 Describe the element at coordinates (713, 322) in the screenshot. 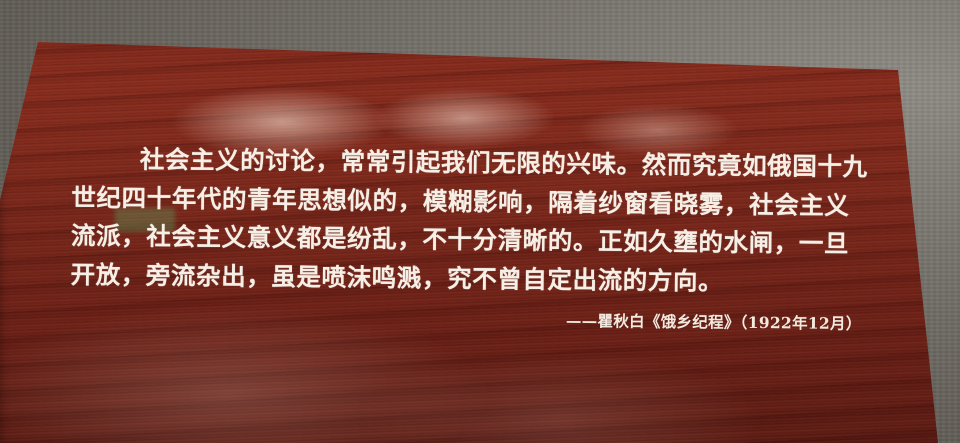

I see `quote-attribution: ——瞿秋白《饿乡纪程》（1922年12月）` at that location.